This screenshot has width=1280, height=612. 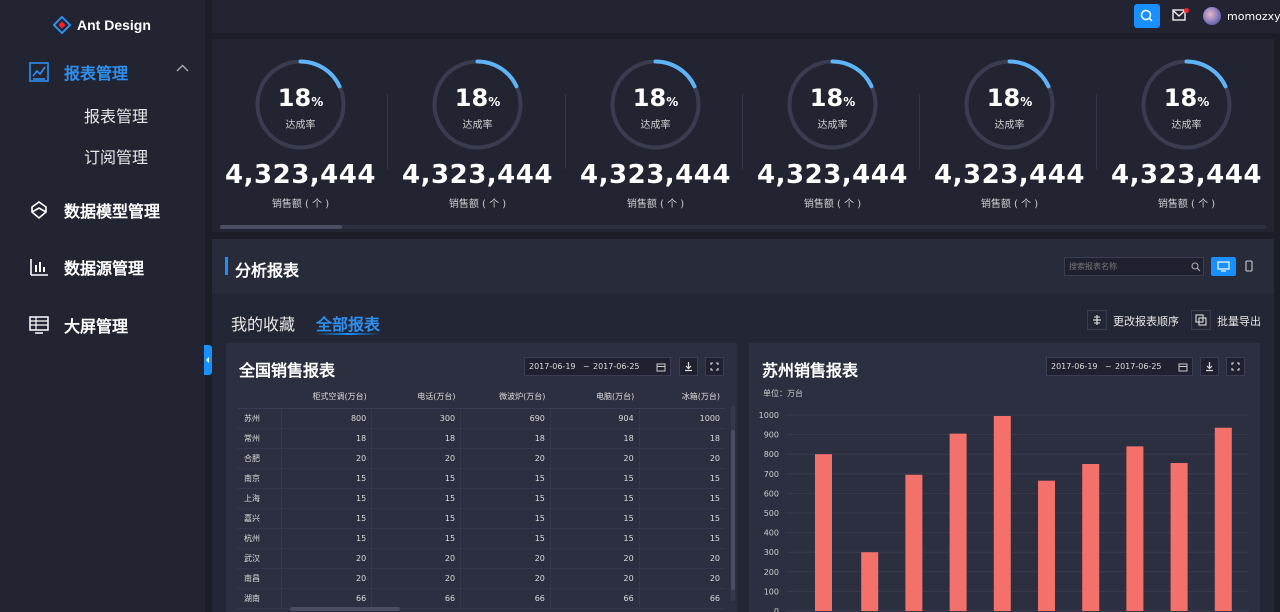 I want to click on sidebar-collapse-handle, so click(x=208, y=360).